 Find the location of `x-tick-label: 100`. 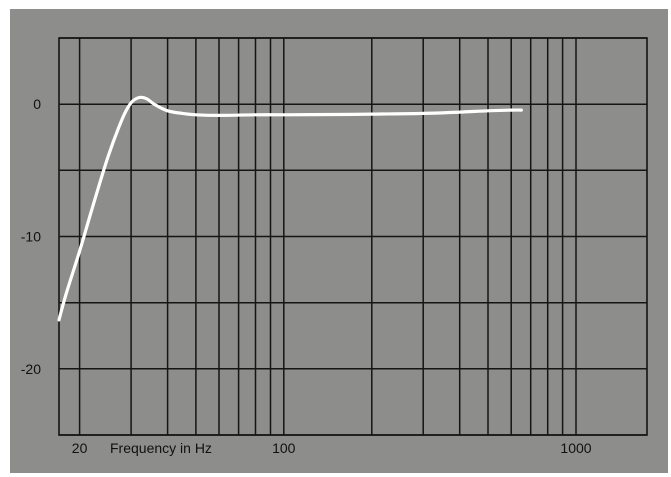

x-tick-label: 100 is located at coordinates (284, 448).